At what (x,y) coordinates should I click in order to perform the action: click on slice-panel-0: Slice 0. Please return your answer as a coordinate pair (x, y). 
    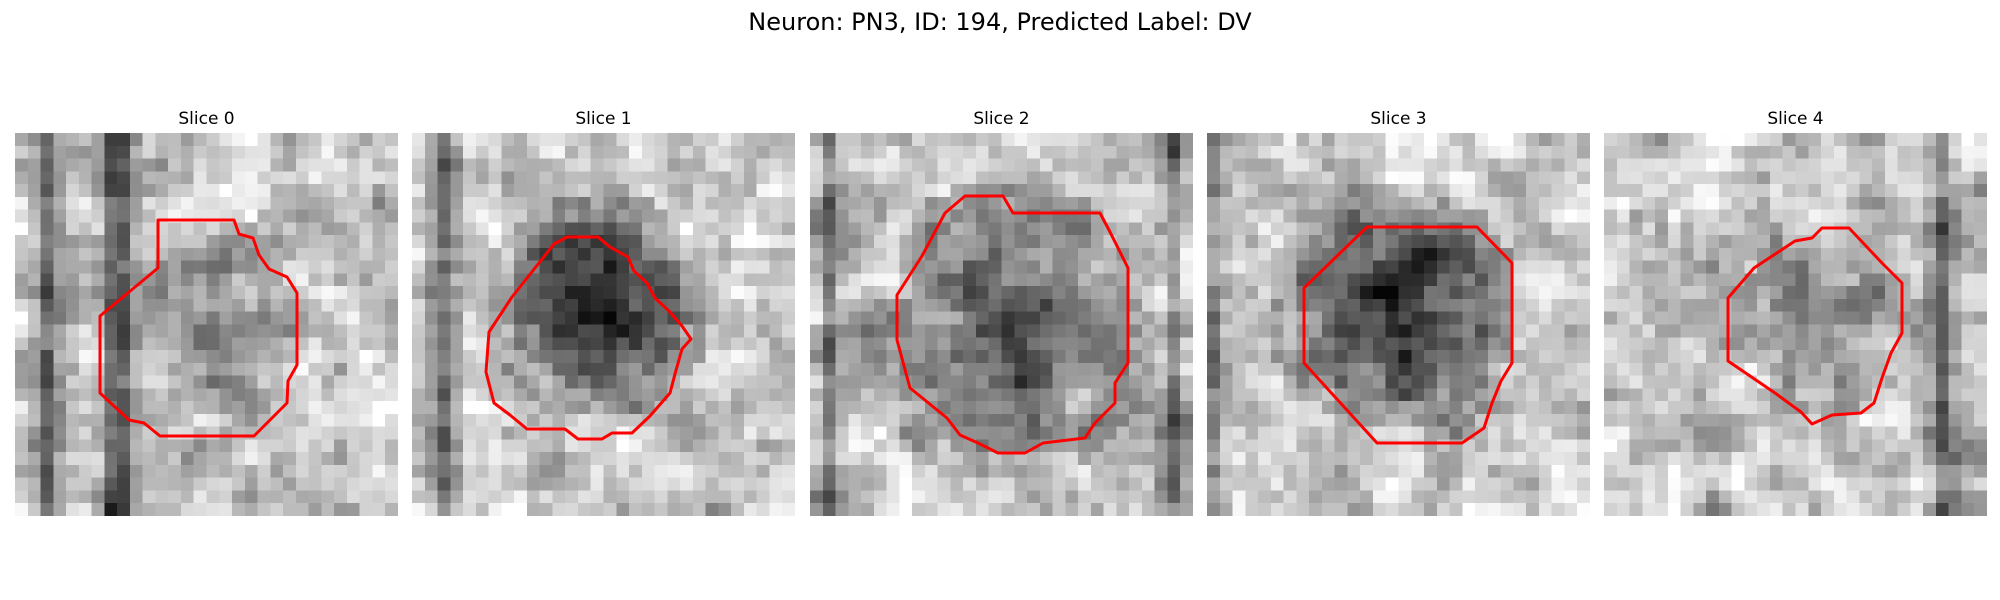
    Looking at the image, I should click on (206, 311).